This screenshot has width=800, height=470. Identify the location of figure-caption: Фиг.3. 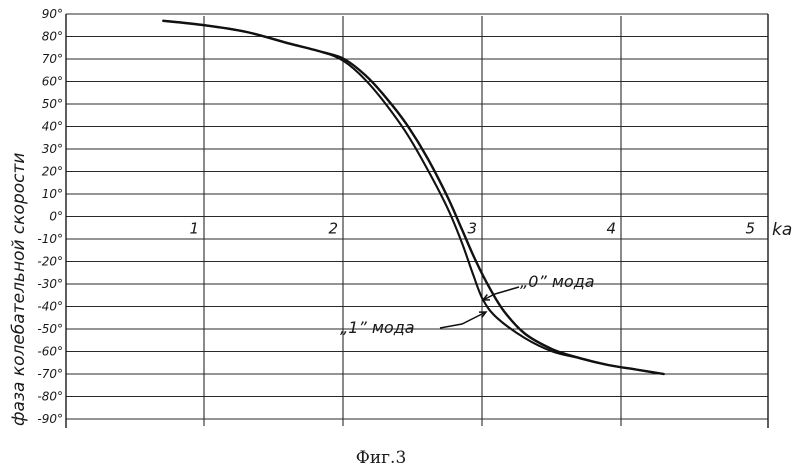
(381, 458).